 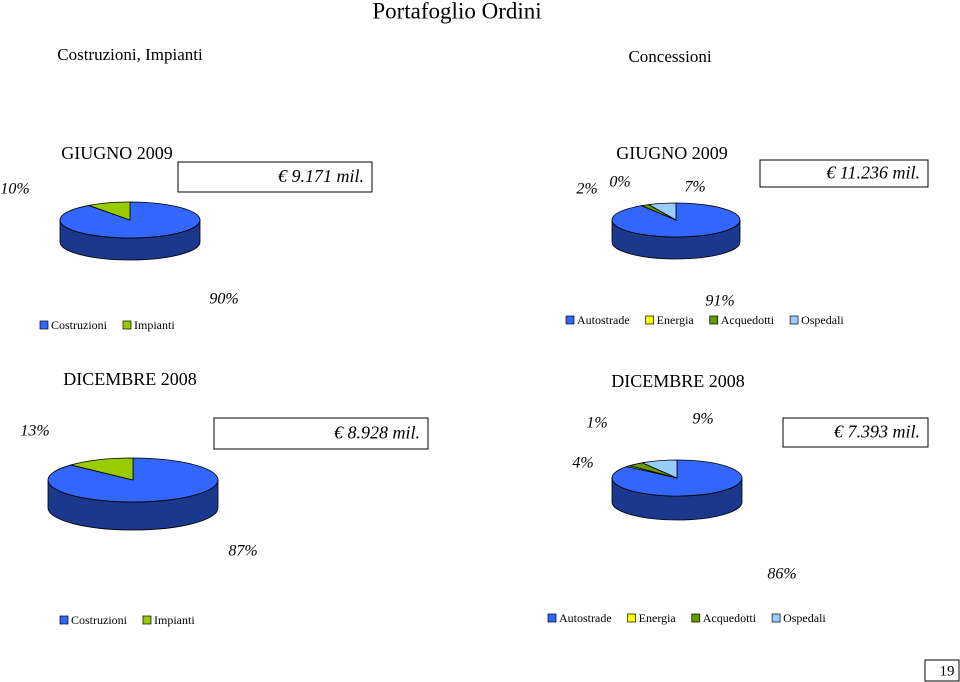 What do you see at coordinates (873, 173) in the screenshot?
I see `annotation: € 11.236 mil.` at bounding box center [873, 173].